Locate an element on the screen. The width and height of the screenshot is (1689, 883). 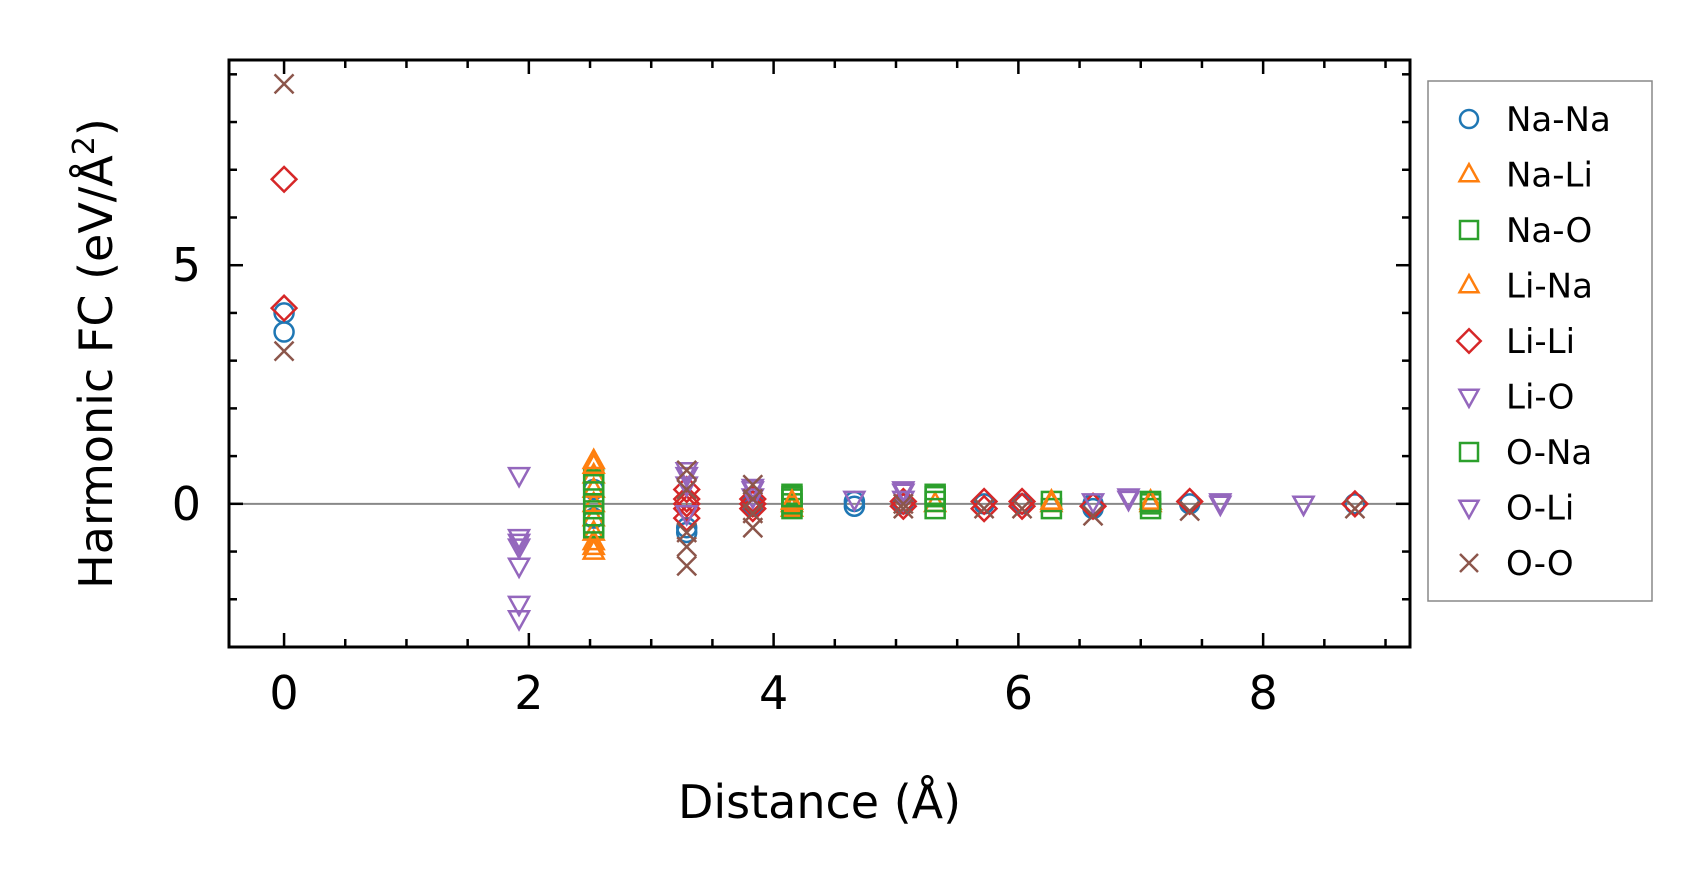
legend-label: Li-O is located at coordinates (1540, 398).